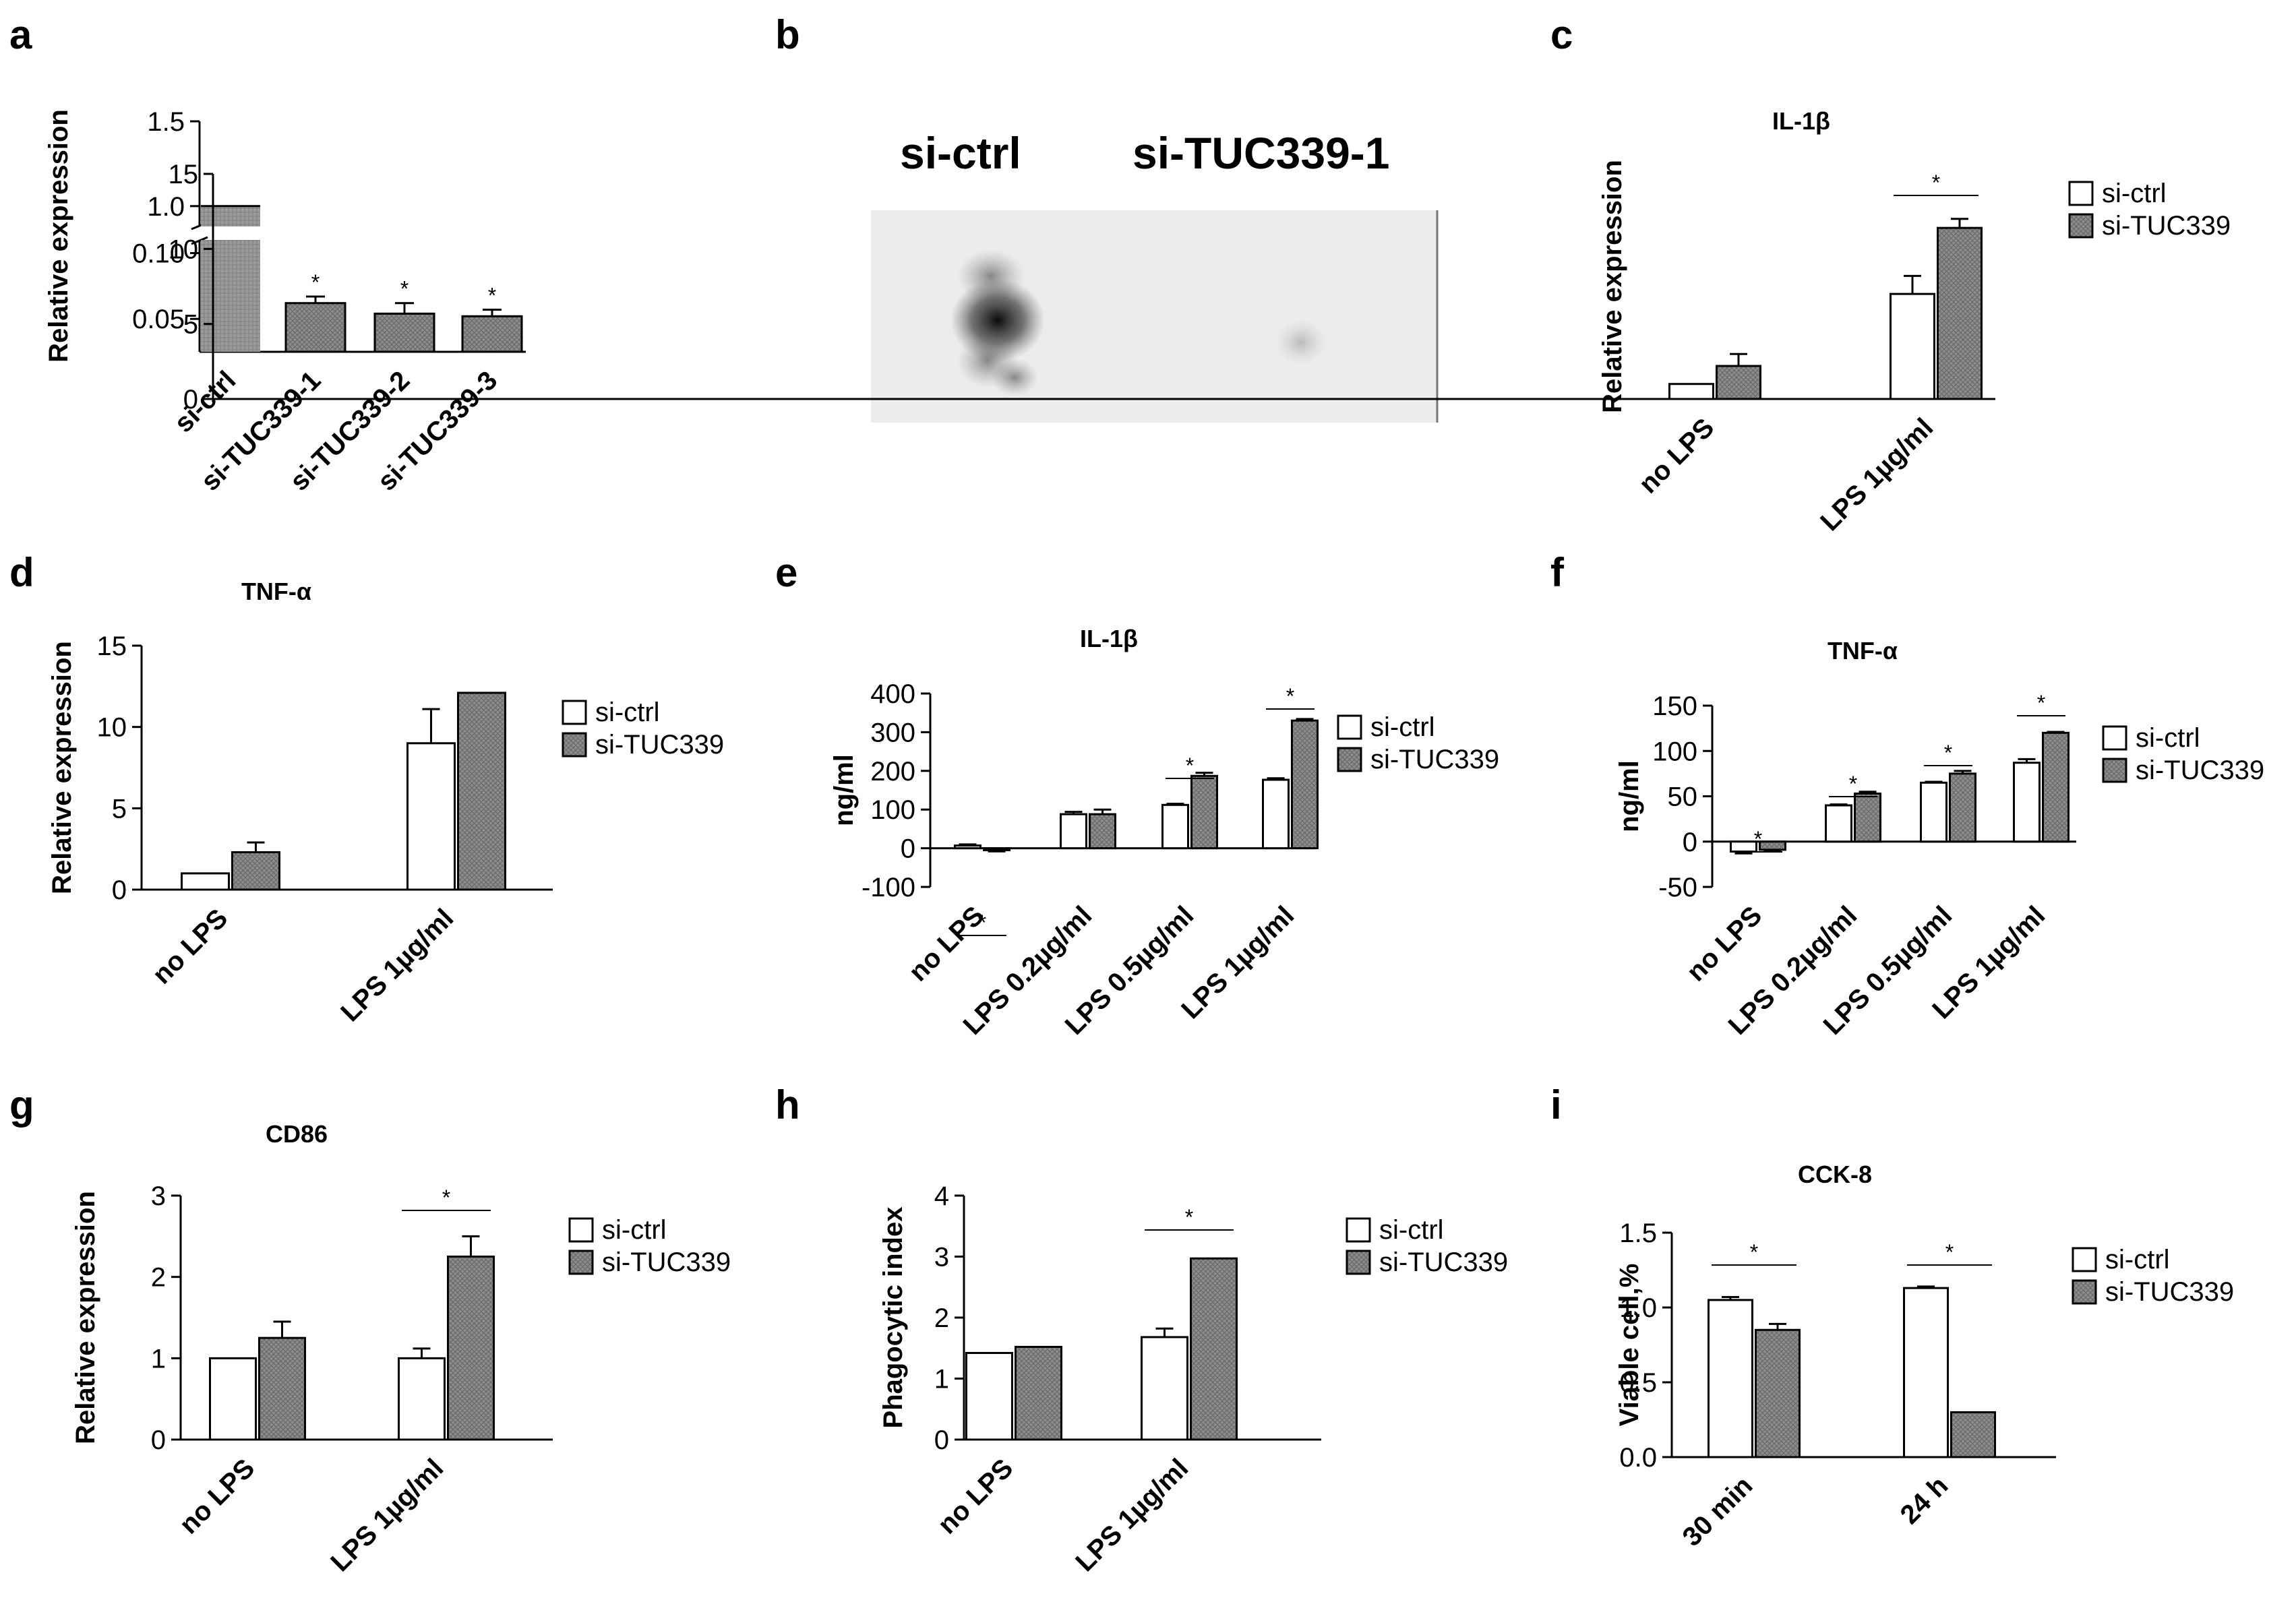 The height and width of the screenshot is (1602, 2296). Describe the element at coordinates (1629, 1345) in the screenshot. I see `y-axis-label: Viable cell,%` at that location.